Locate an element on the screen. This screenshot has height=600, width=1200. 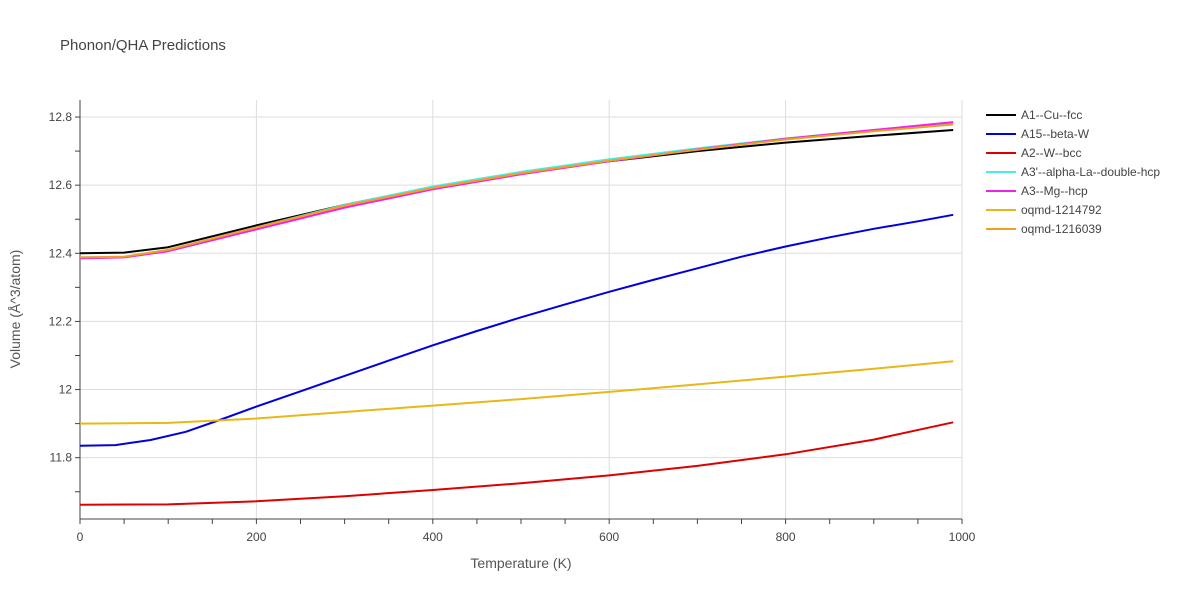
y-tick-label: 12.6 is located at coordinates (61, 185).